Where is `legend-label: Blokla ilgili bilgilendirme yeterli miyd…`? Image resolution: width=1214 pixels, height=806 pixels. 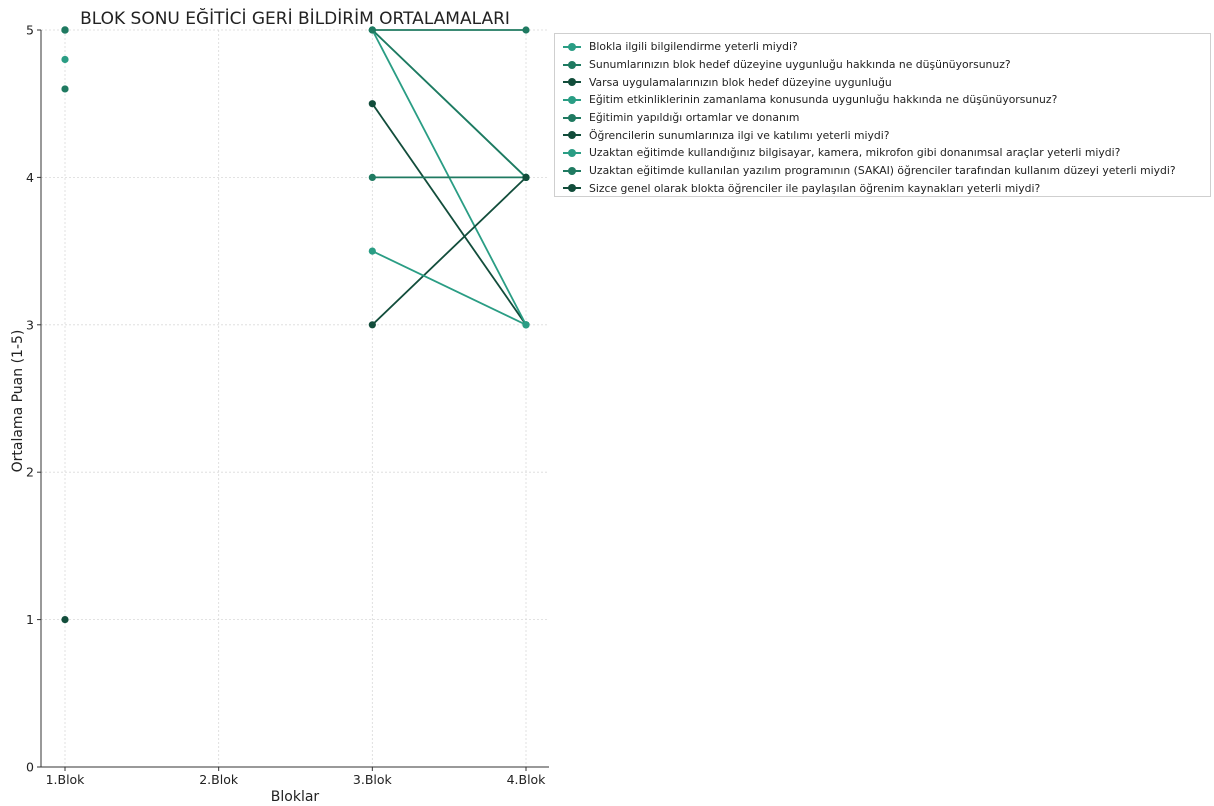 legend-label: Blokla ilgili bilgilendirme yeterli miyd… is located at coordinates (693, 47).